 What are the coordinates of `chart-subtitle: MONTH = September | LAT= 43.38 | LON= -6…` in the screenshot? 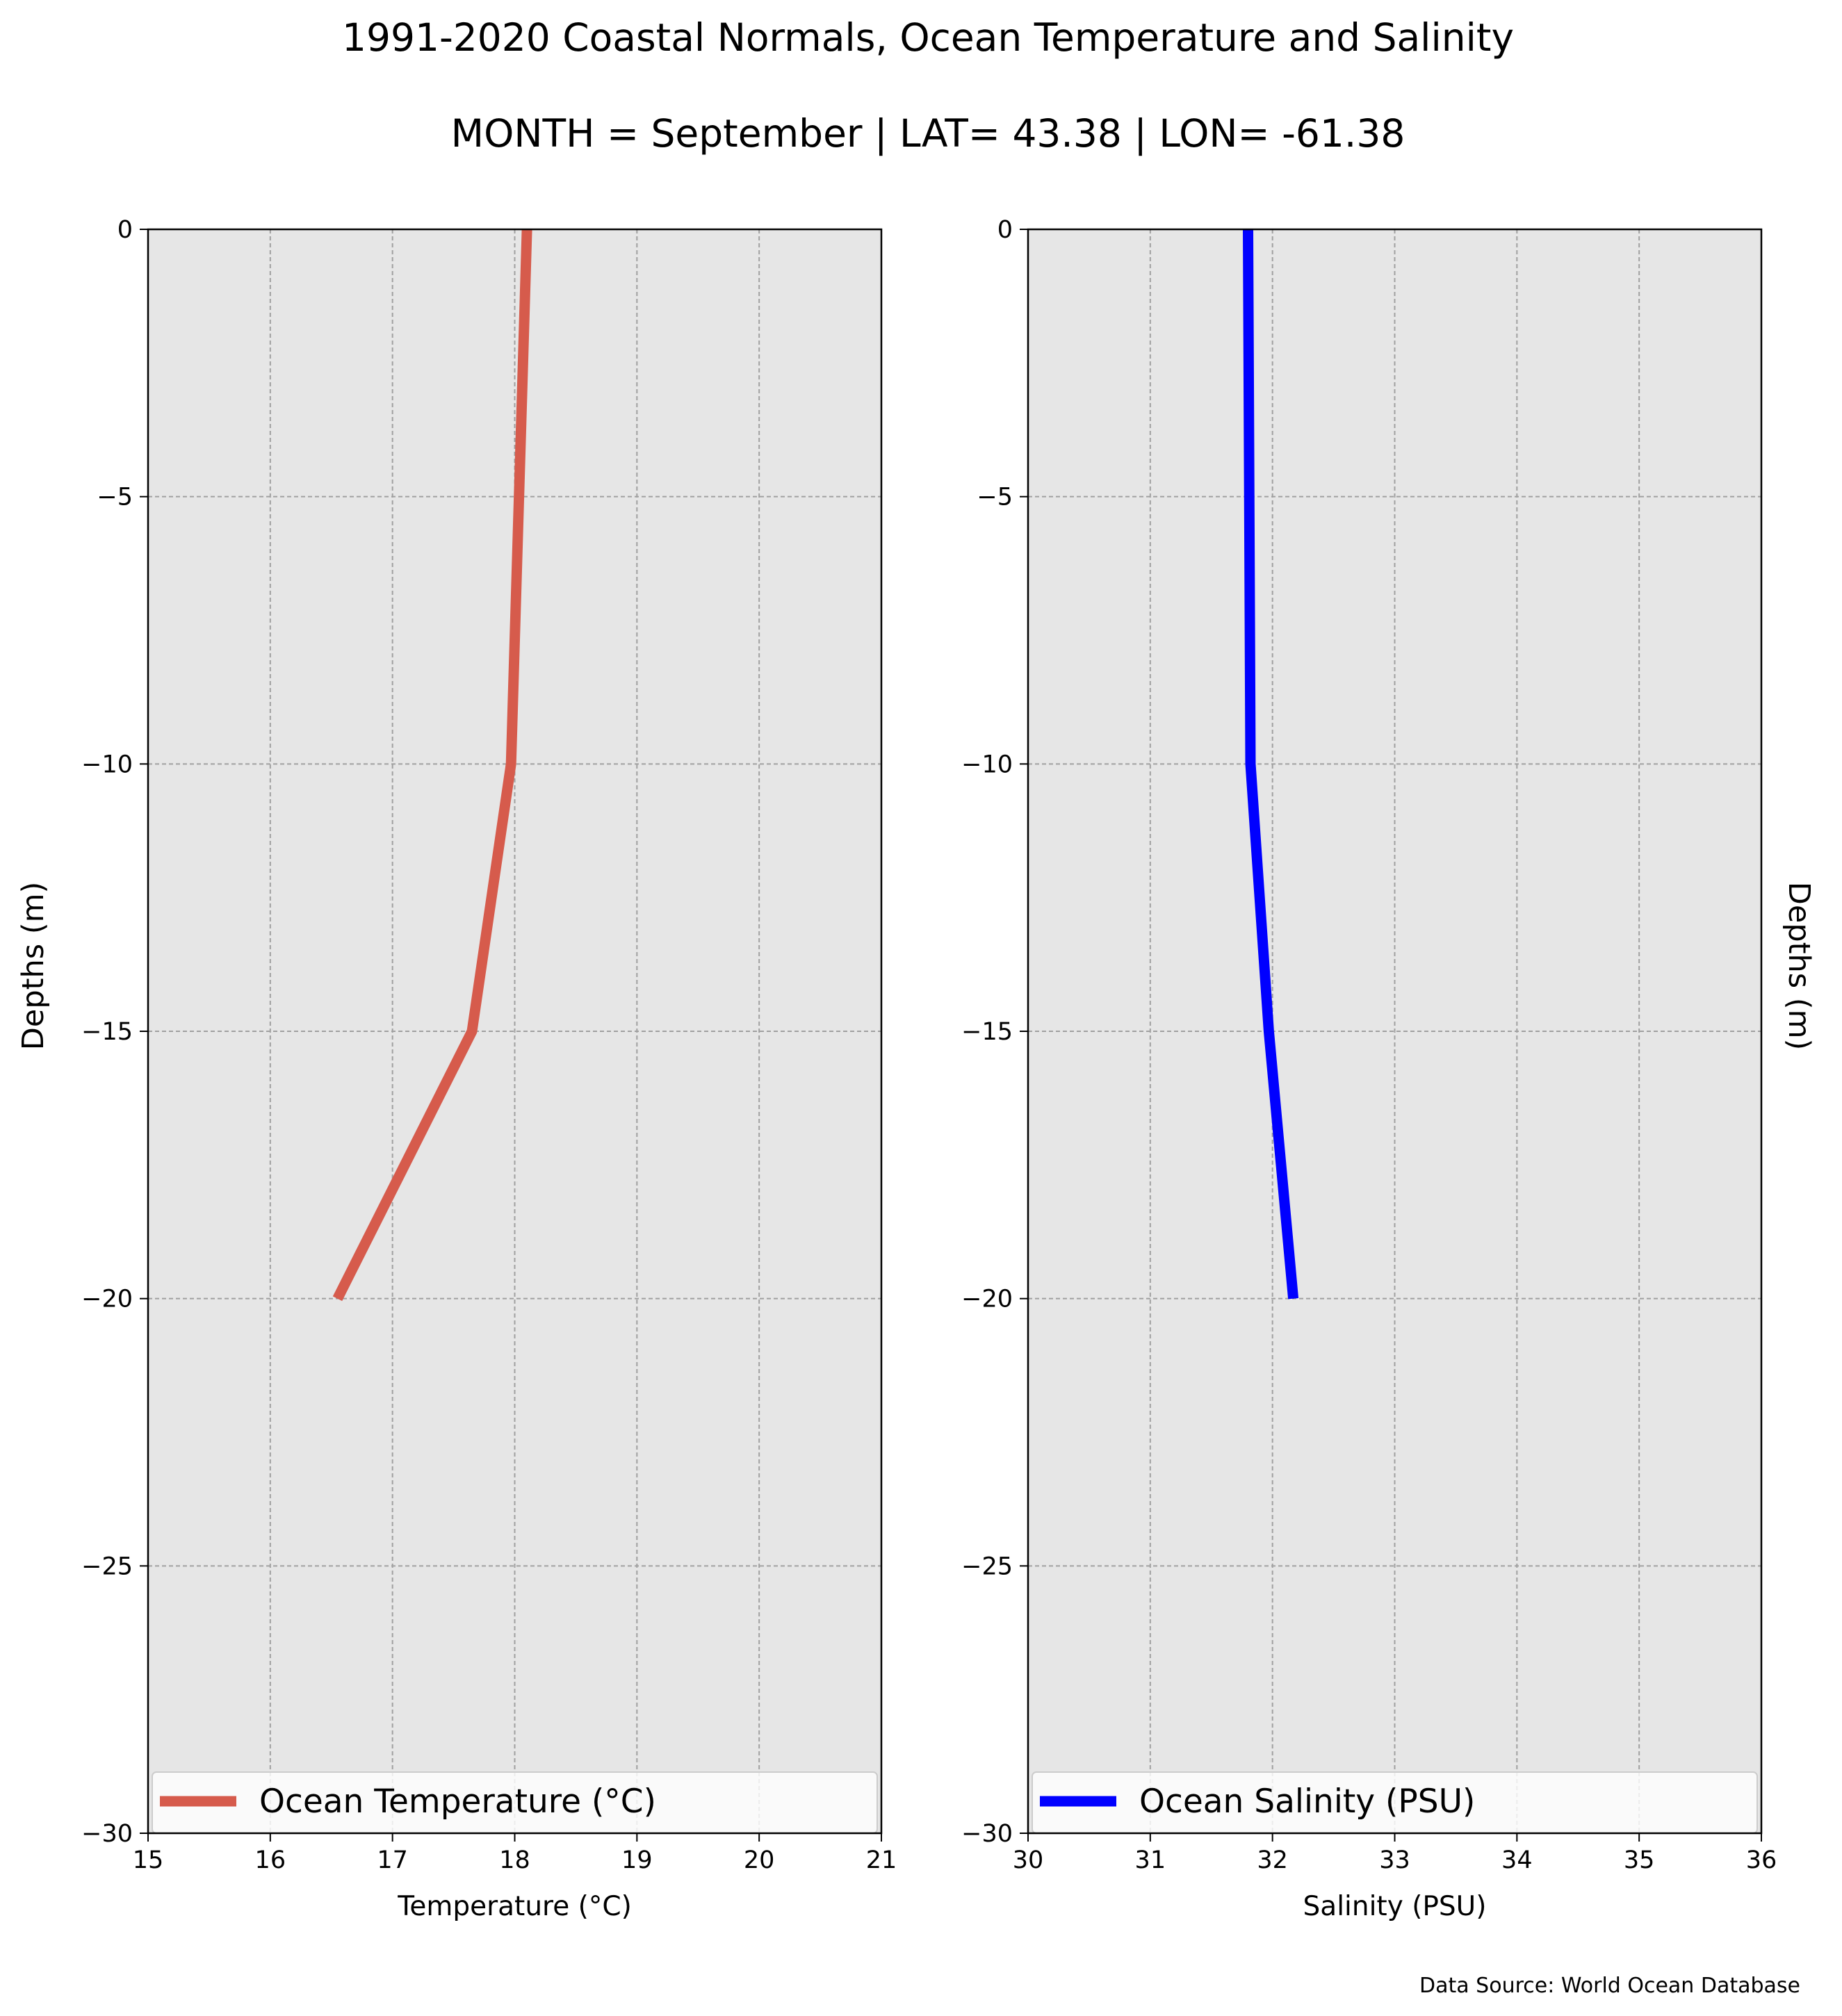 It's located at (928, 133).